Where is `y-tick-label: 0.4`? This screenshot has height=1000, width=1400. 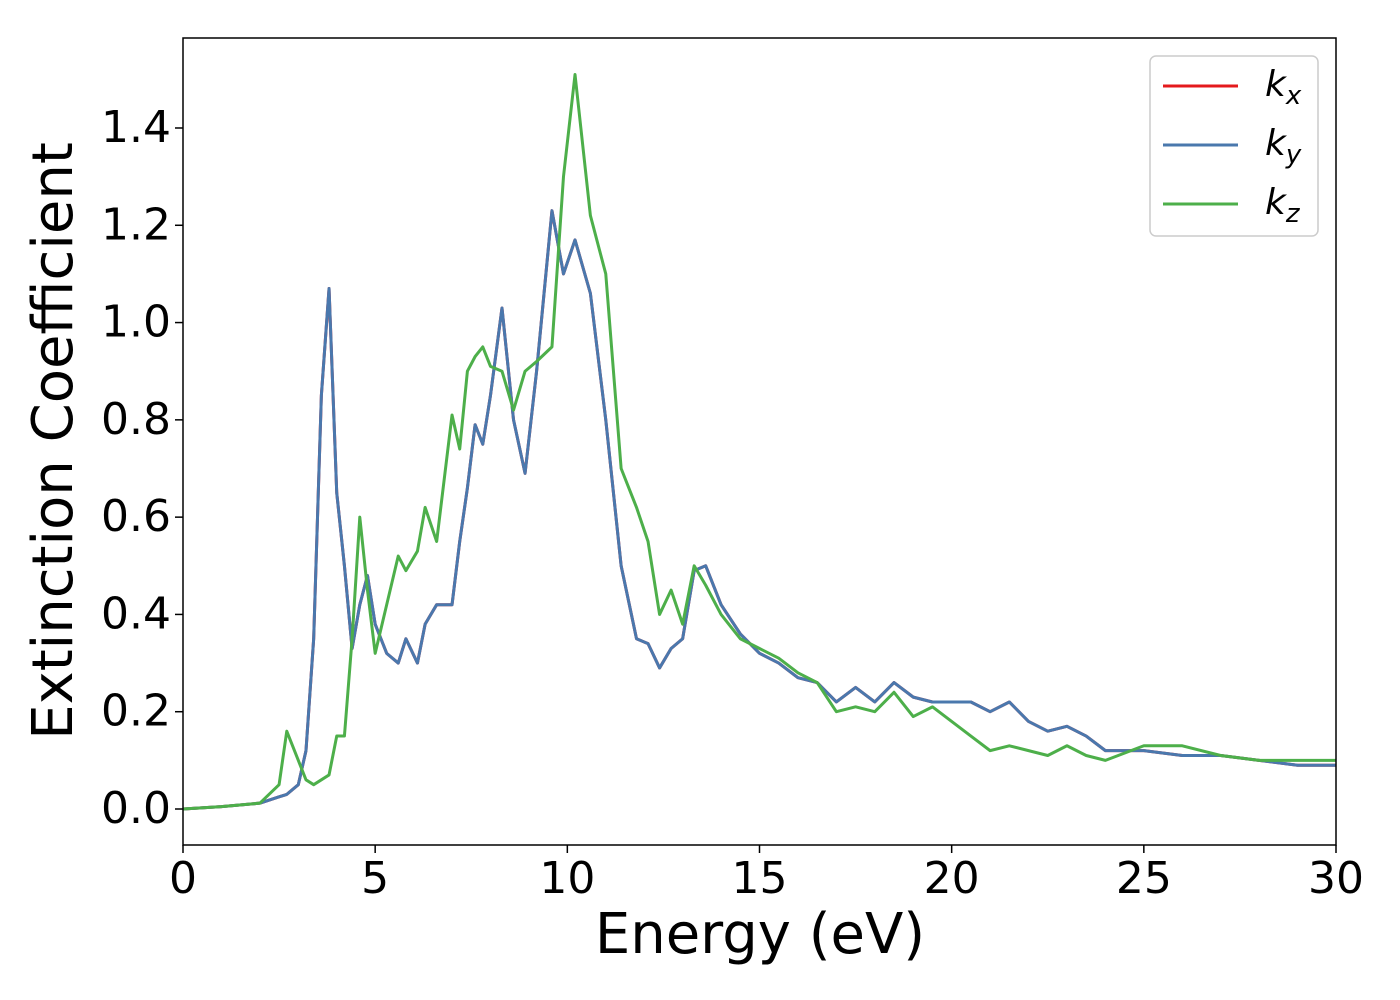
y-tick-label: 0.4 is located at coordinates (136, 613).